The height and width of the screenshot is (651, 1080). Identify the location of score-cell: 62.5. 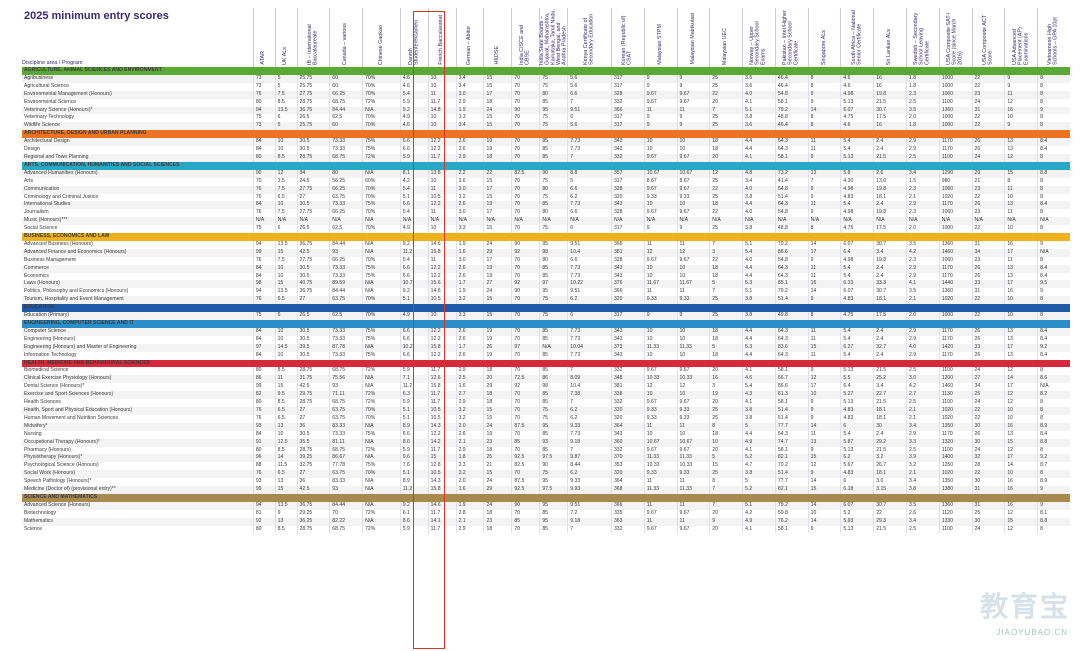
(346, 118).